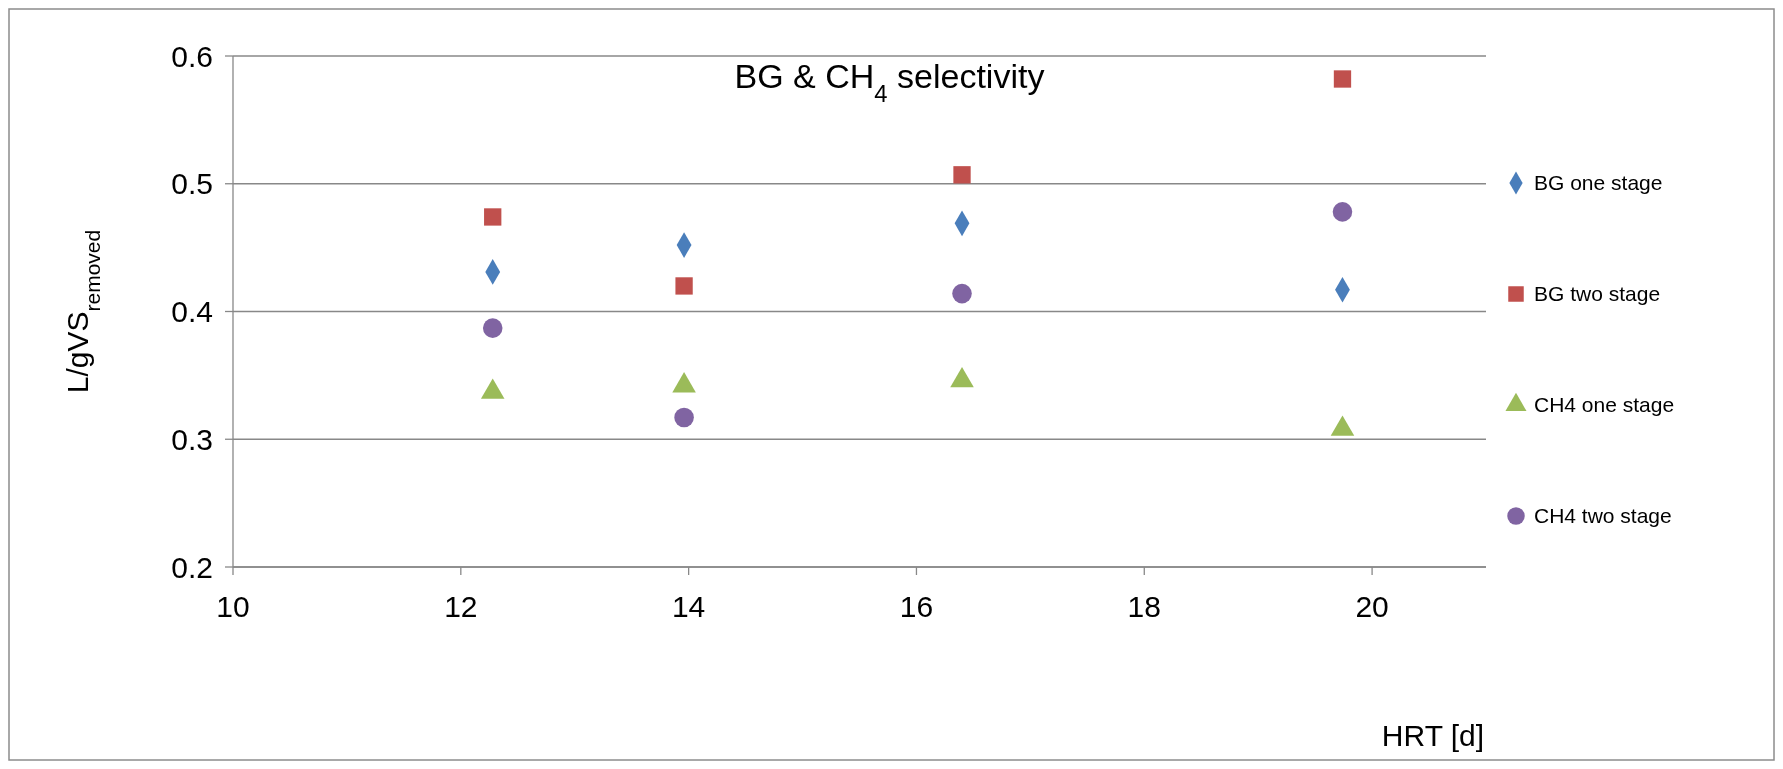  Describe the element at coordinates (1597, 294) in the screenshot. I see `legend-label: BG two stage` at that location.